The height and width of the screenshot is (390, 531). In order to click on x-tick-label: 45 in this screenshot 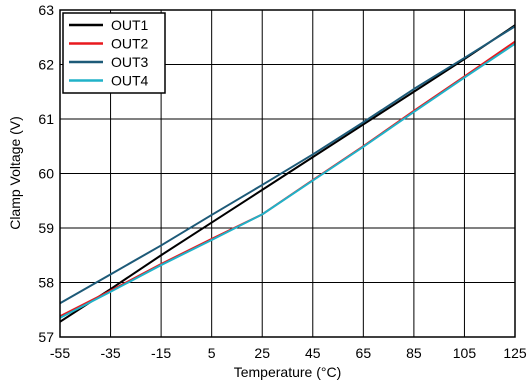, I will do `click(313, 353)`.